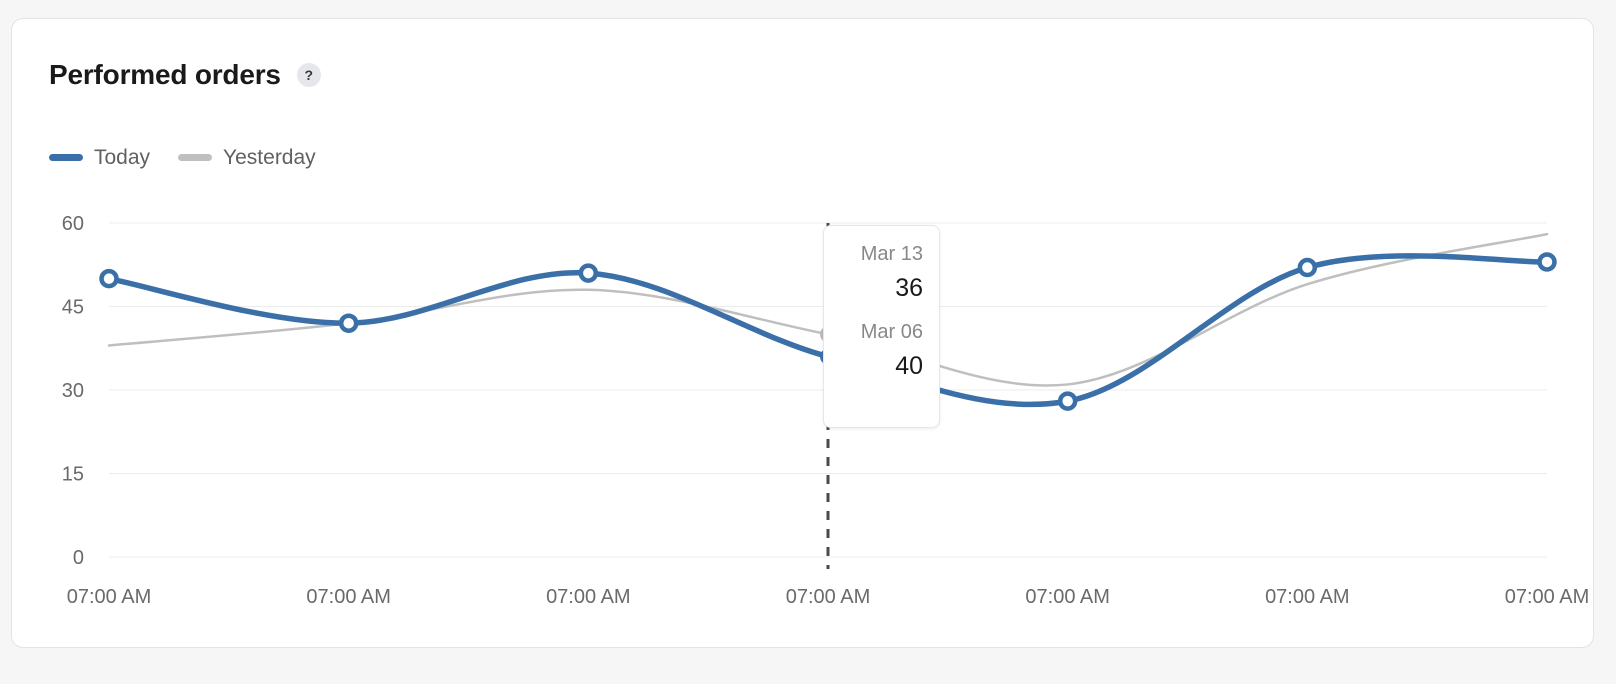  I want to click on legend-label-today: Today, so click(122, 157).